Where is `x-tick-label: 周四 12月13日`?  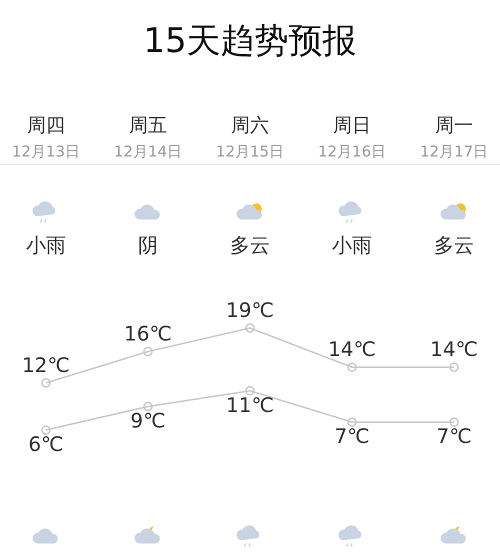 x-tick-label: 周四 12月13日 is located at coordinates (46, 137).